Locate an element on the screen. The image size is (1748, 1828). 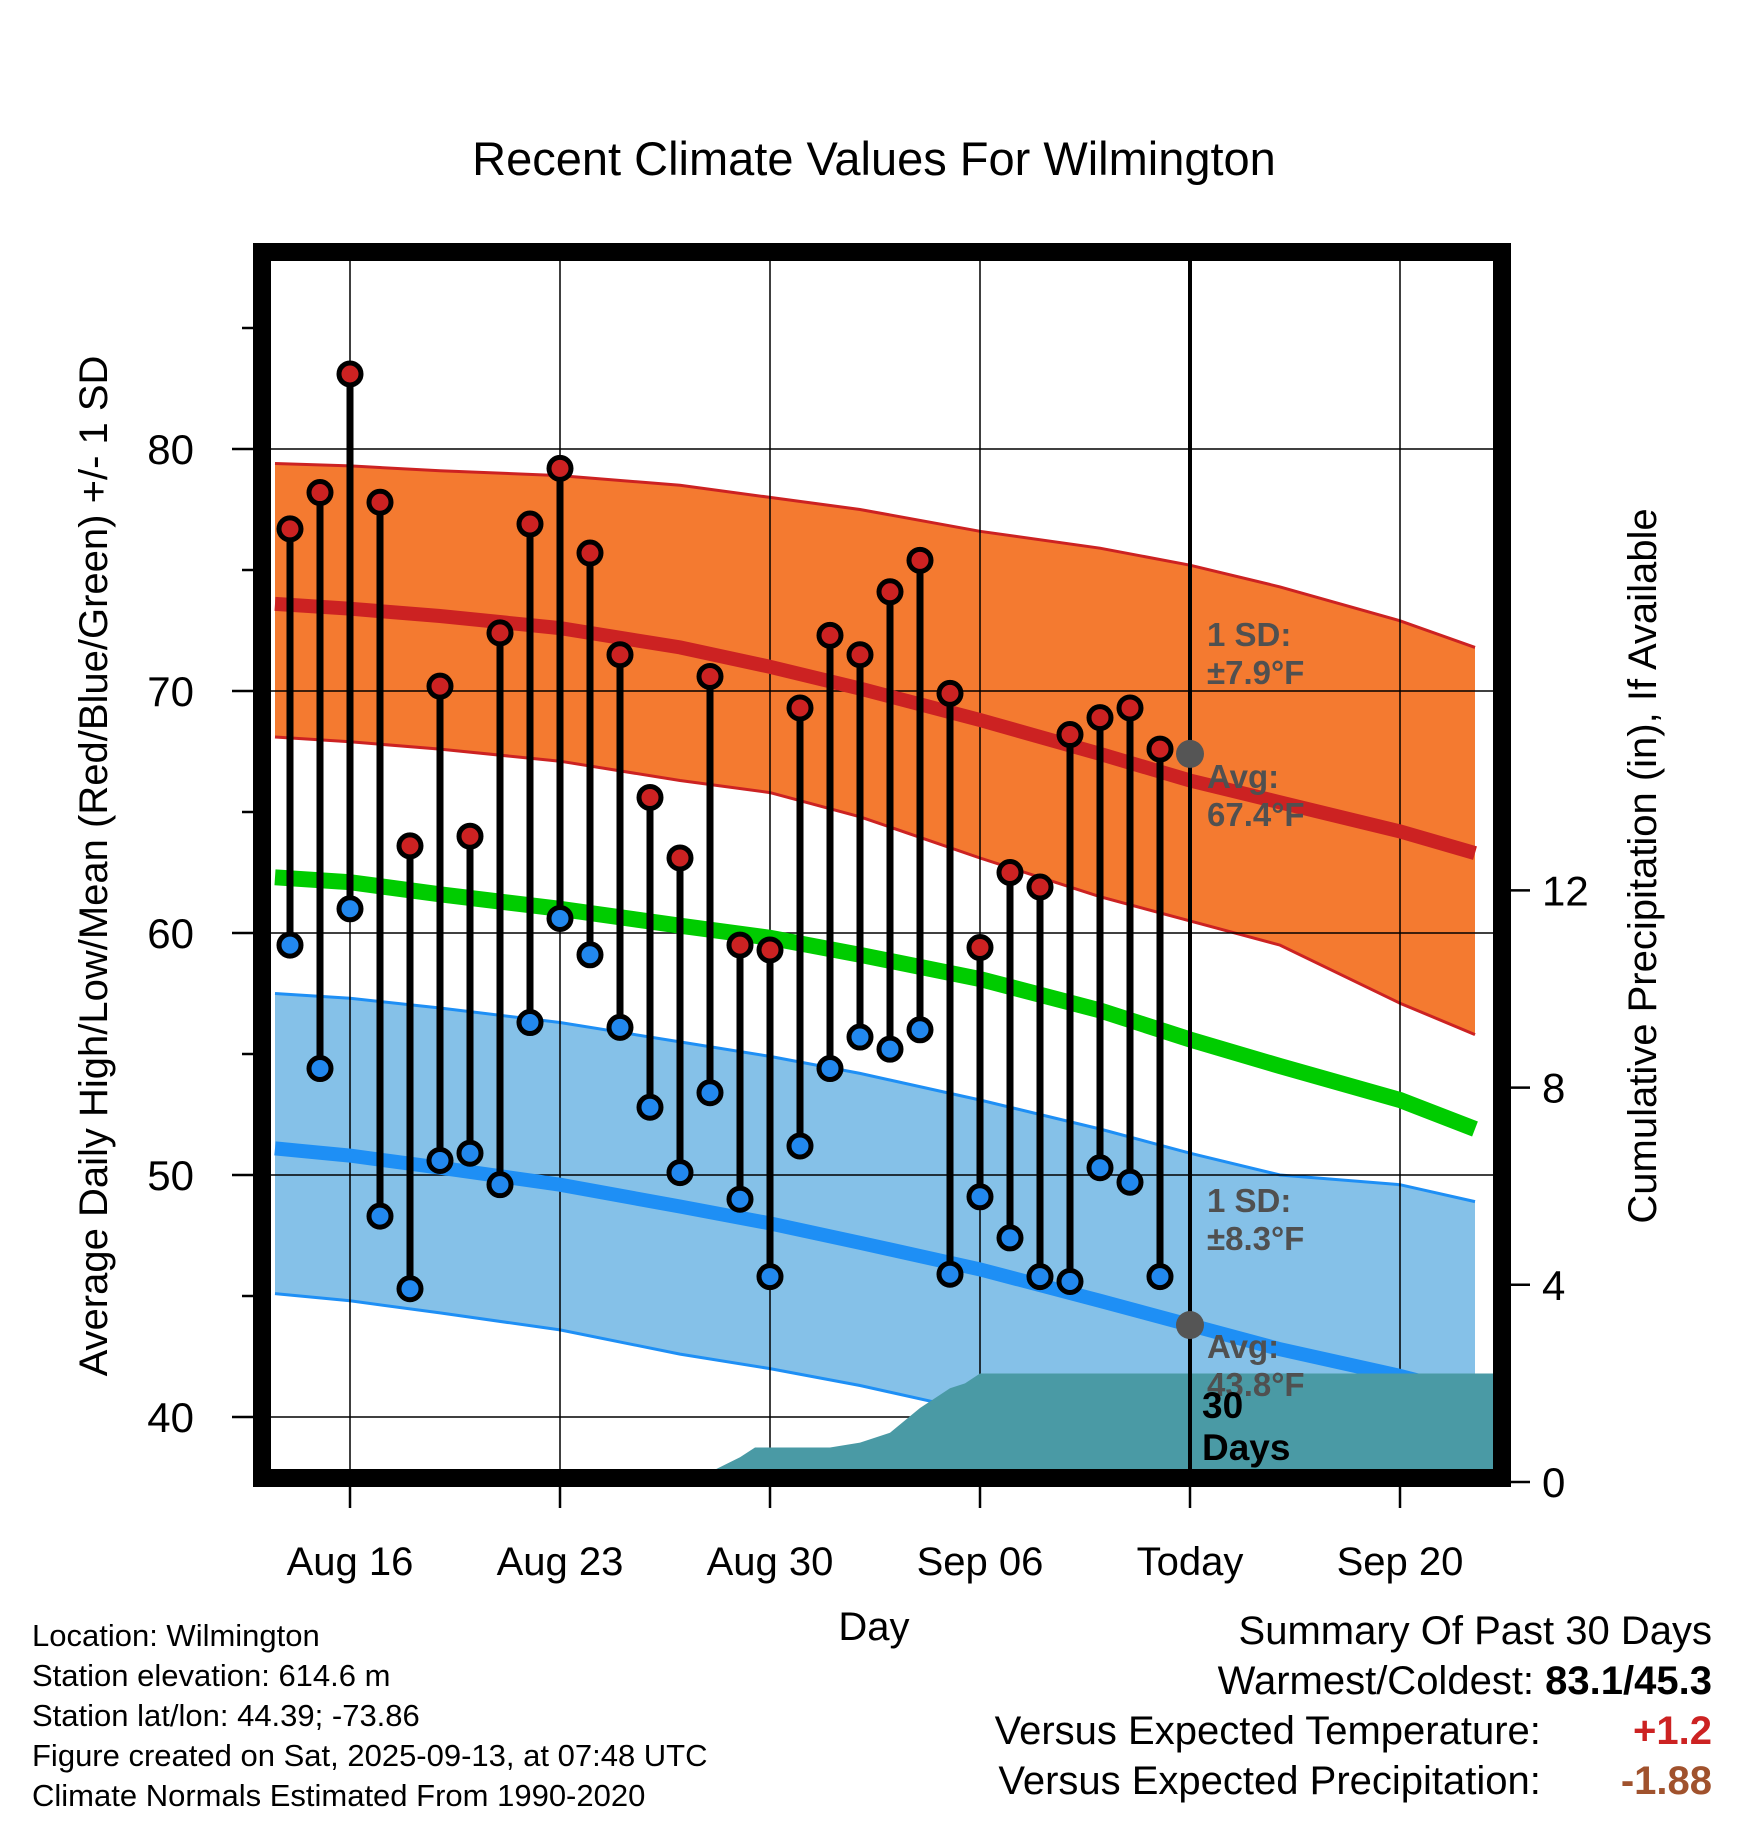
period-label-unit: Days is located at coordinates (1246, 1447).